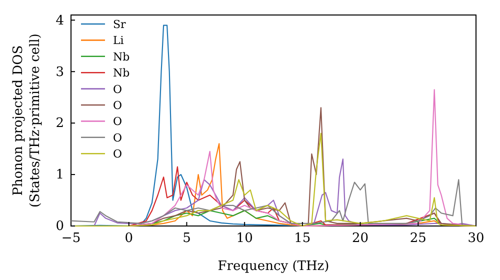  Describe the element at coordinates (60, 124) in the screenshot. I see `y-tick-label: 2` at that location.